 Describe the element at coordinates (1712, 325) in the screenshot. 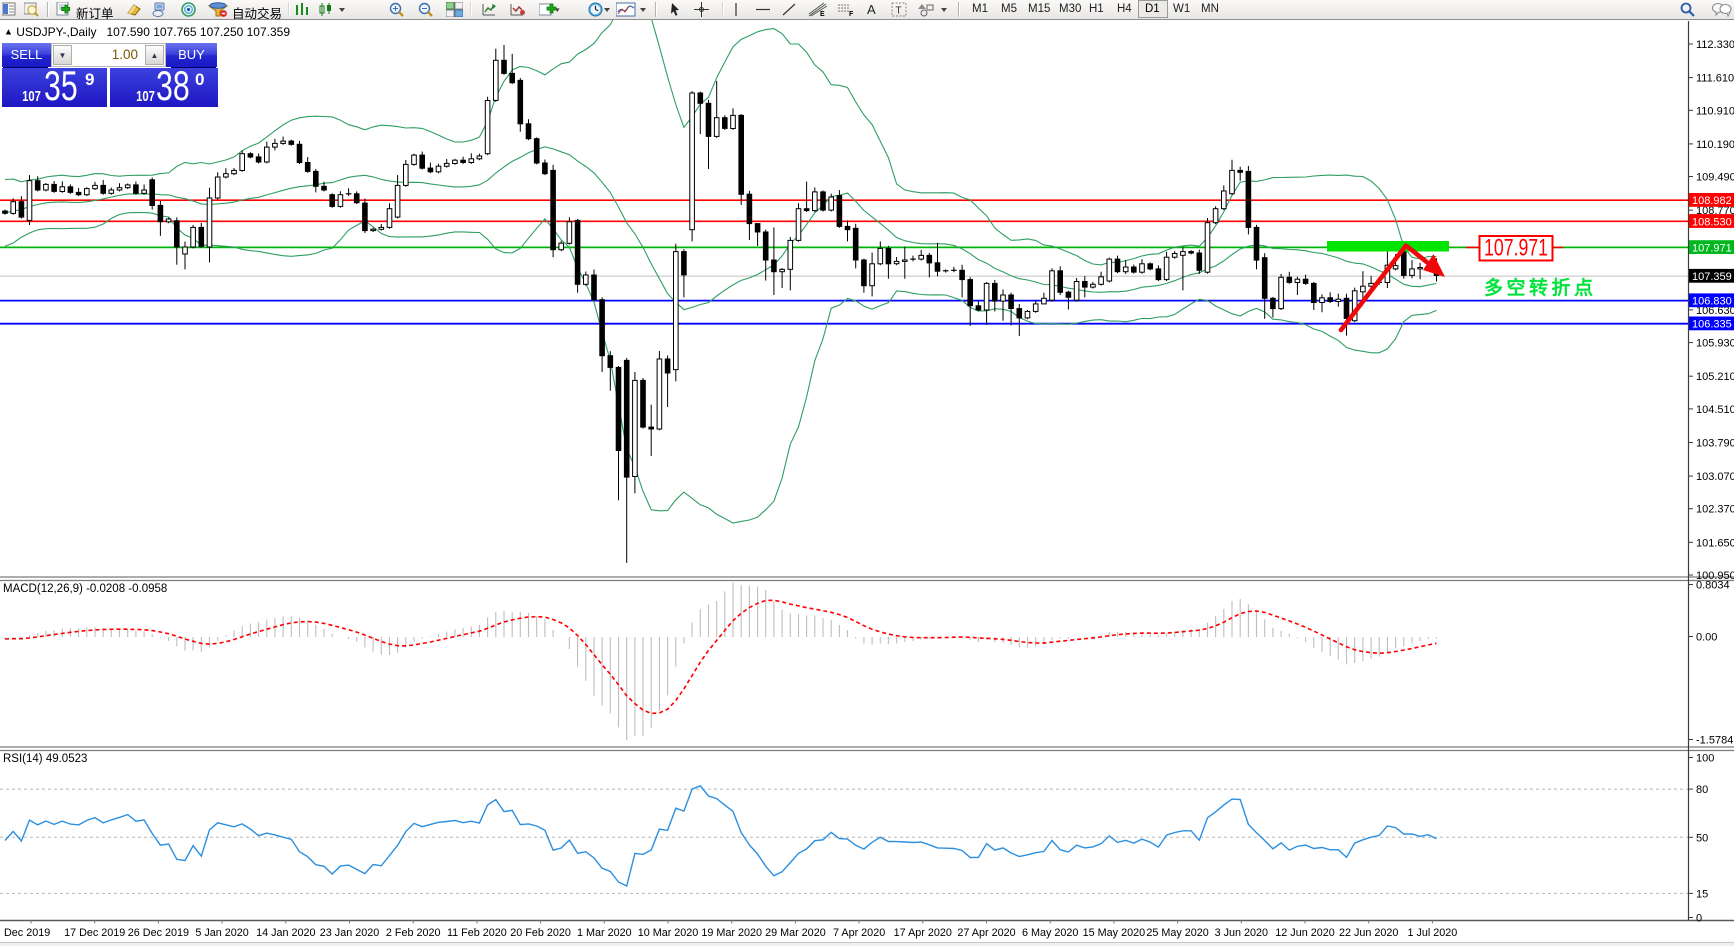

I see `svg-text: 106.335` at that location.